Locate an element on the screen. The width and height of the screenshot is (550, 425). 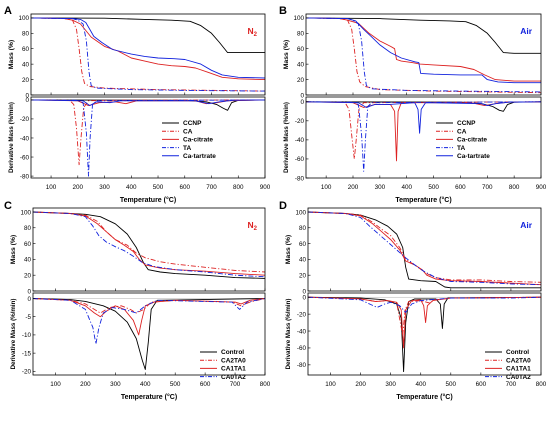
atmosphere-label: Air is located at coordinates (526, 31).